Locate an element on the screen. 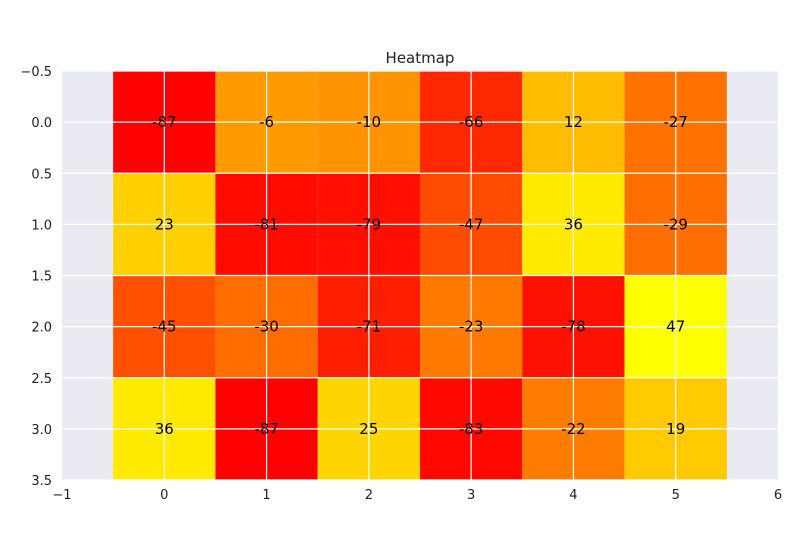  chart-title: Heatmap is located at coordinates (420, 58).